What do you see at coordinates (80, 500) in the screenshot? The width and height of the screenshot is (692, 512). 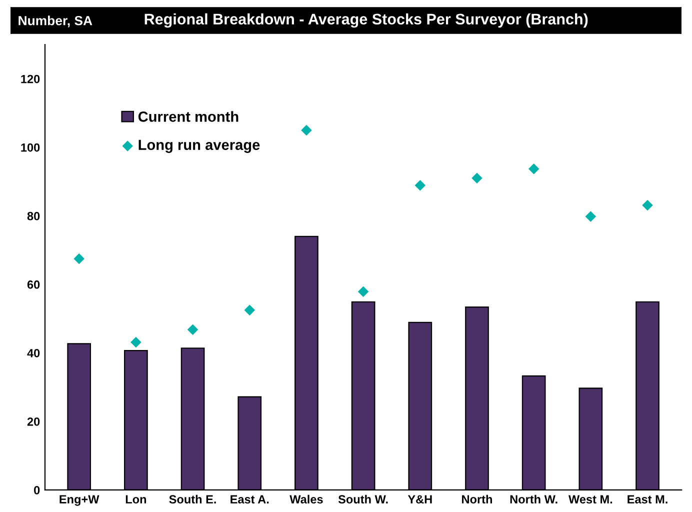 I see `x-tick-label: Eng+W` at bounding box center [80, 500].